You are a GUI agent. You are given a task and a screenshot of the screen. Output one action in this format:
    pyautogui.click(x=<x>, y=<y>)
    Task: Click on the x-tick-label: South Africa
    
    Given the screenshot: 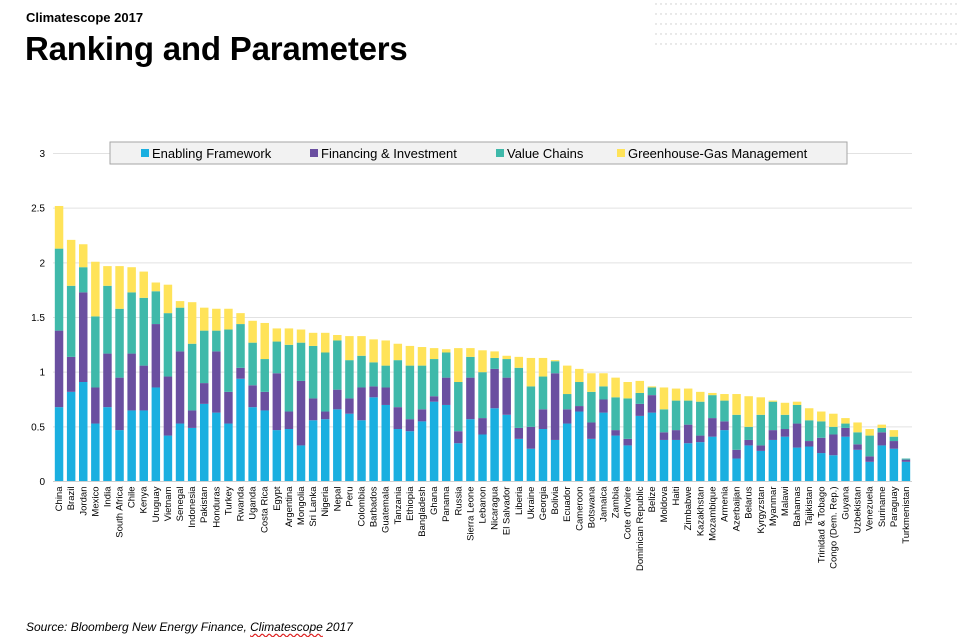 What is the action you would take?
    pyautogui.click(x=120, y=512)
    